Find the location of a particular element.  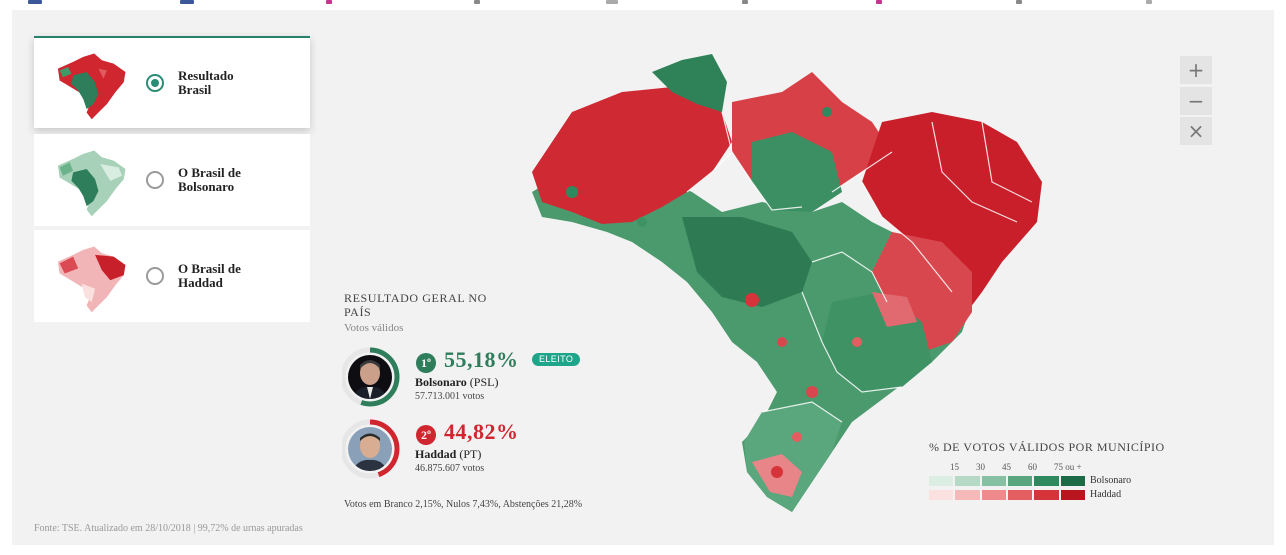

map-region-para-center is located at coordinates (797, 172).